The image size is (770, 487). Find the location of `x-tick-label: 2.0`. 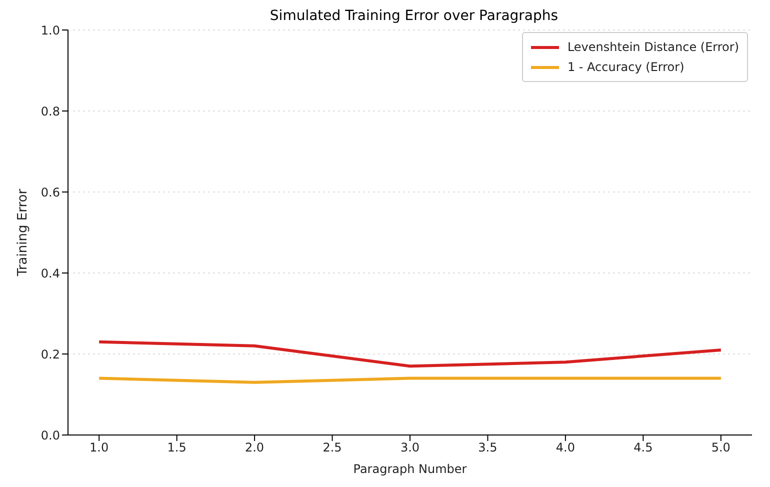

x-tick-label: 2.0 is located at coordinates (254, 447).